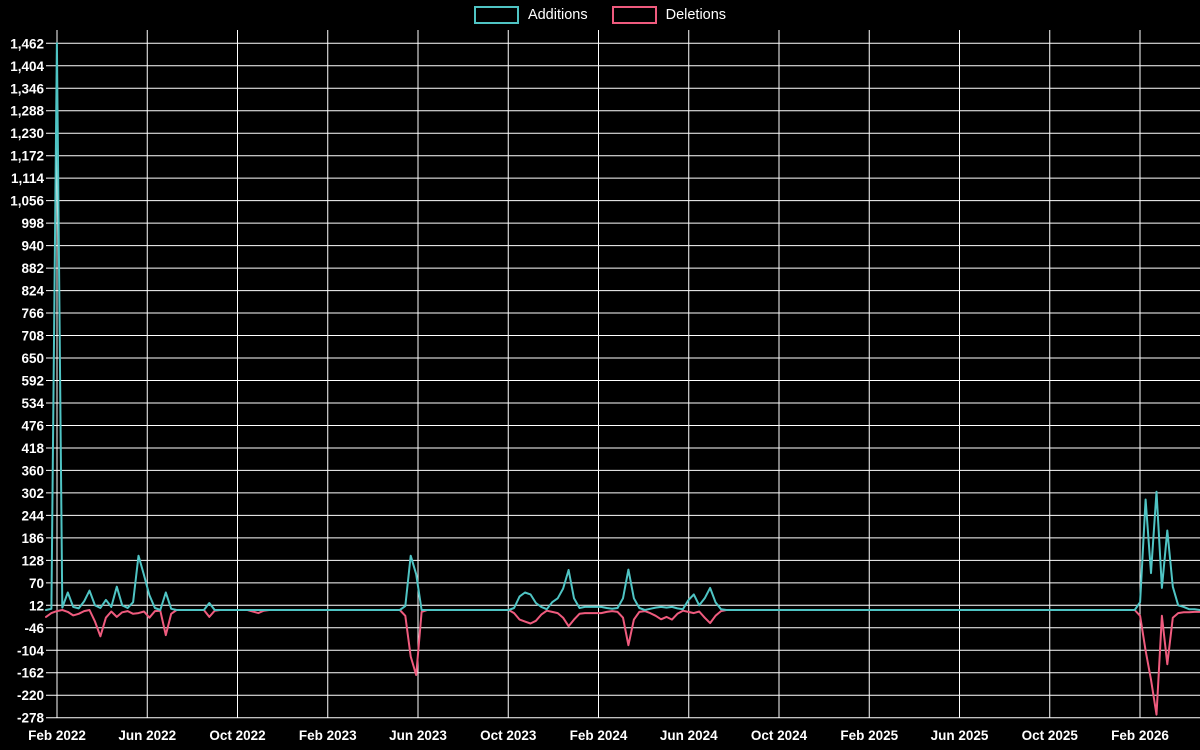 This screenshot has width=1200, height=750. Describe the element at coordinates (32, 425) in the screenshot. I see `y-axis-tick-label: 476` at that location.